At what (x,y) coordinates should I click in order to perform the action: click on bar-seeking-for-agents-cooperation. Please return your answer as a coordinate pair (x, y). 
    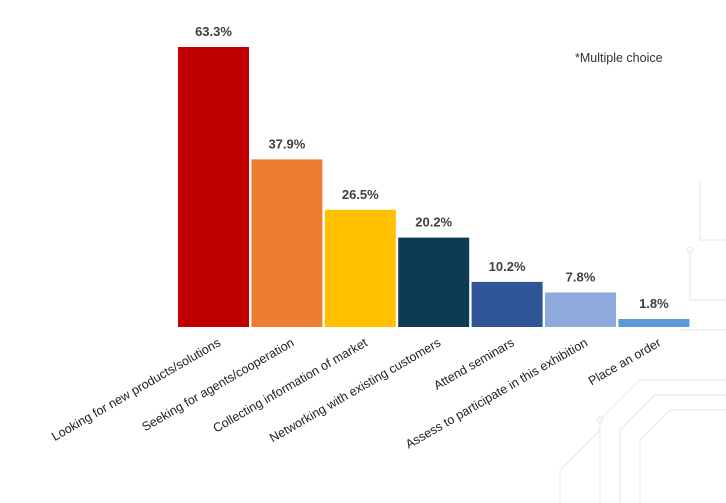
    Looking at the image, I should click on (287, 243).